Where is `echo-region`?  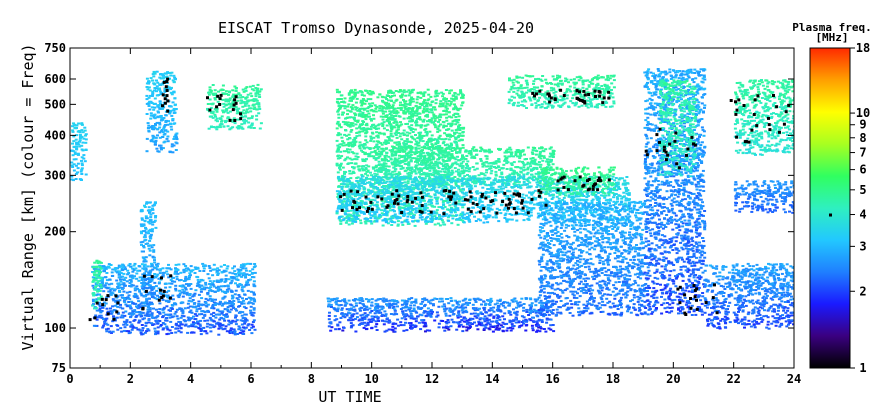
echo-region is located at coordinates (174, 299).